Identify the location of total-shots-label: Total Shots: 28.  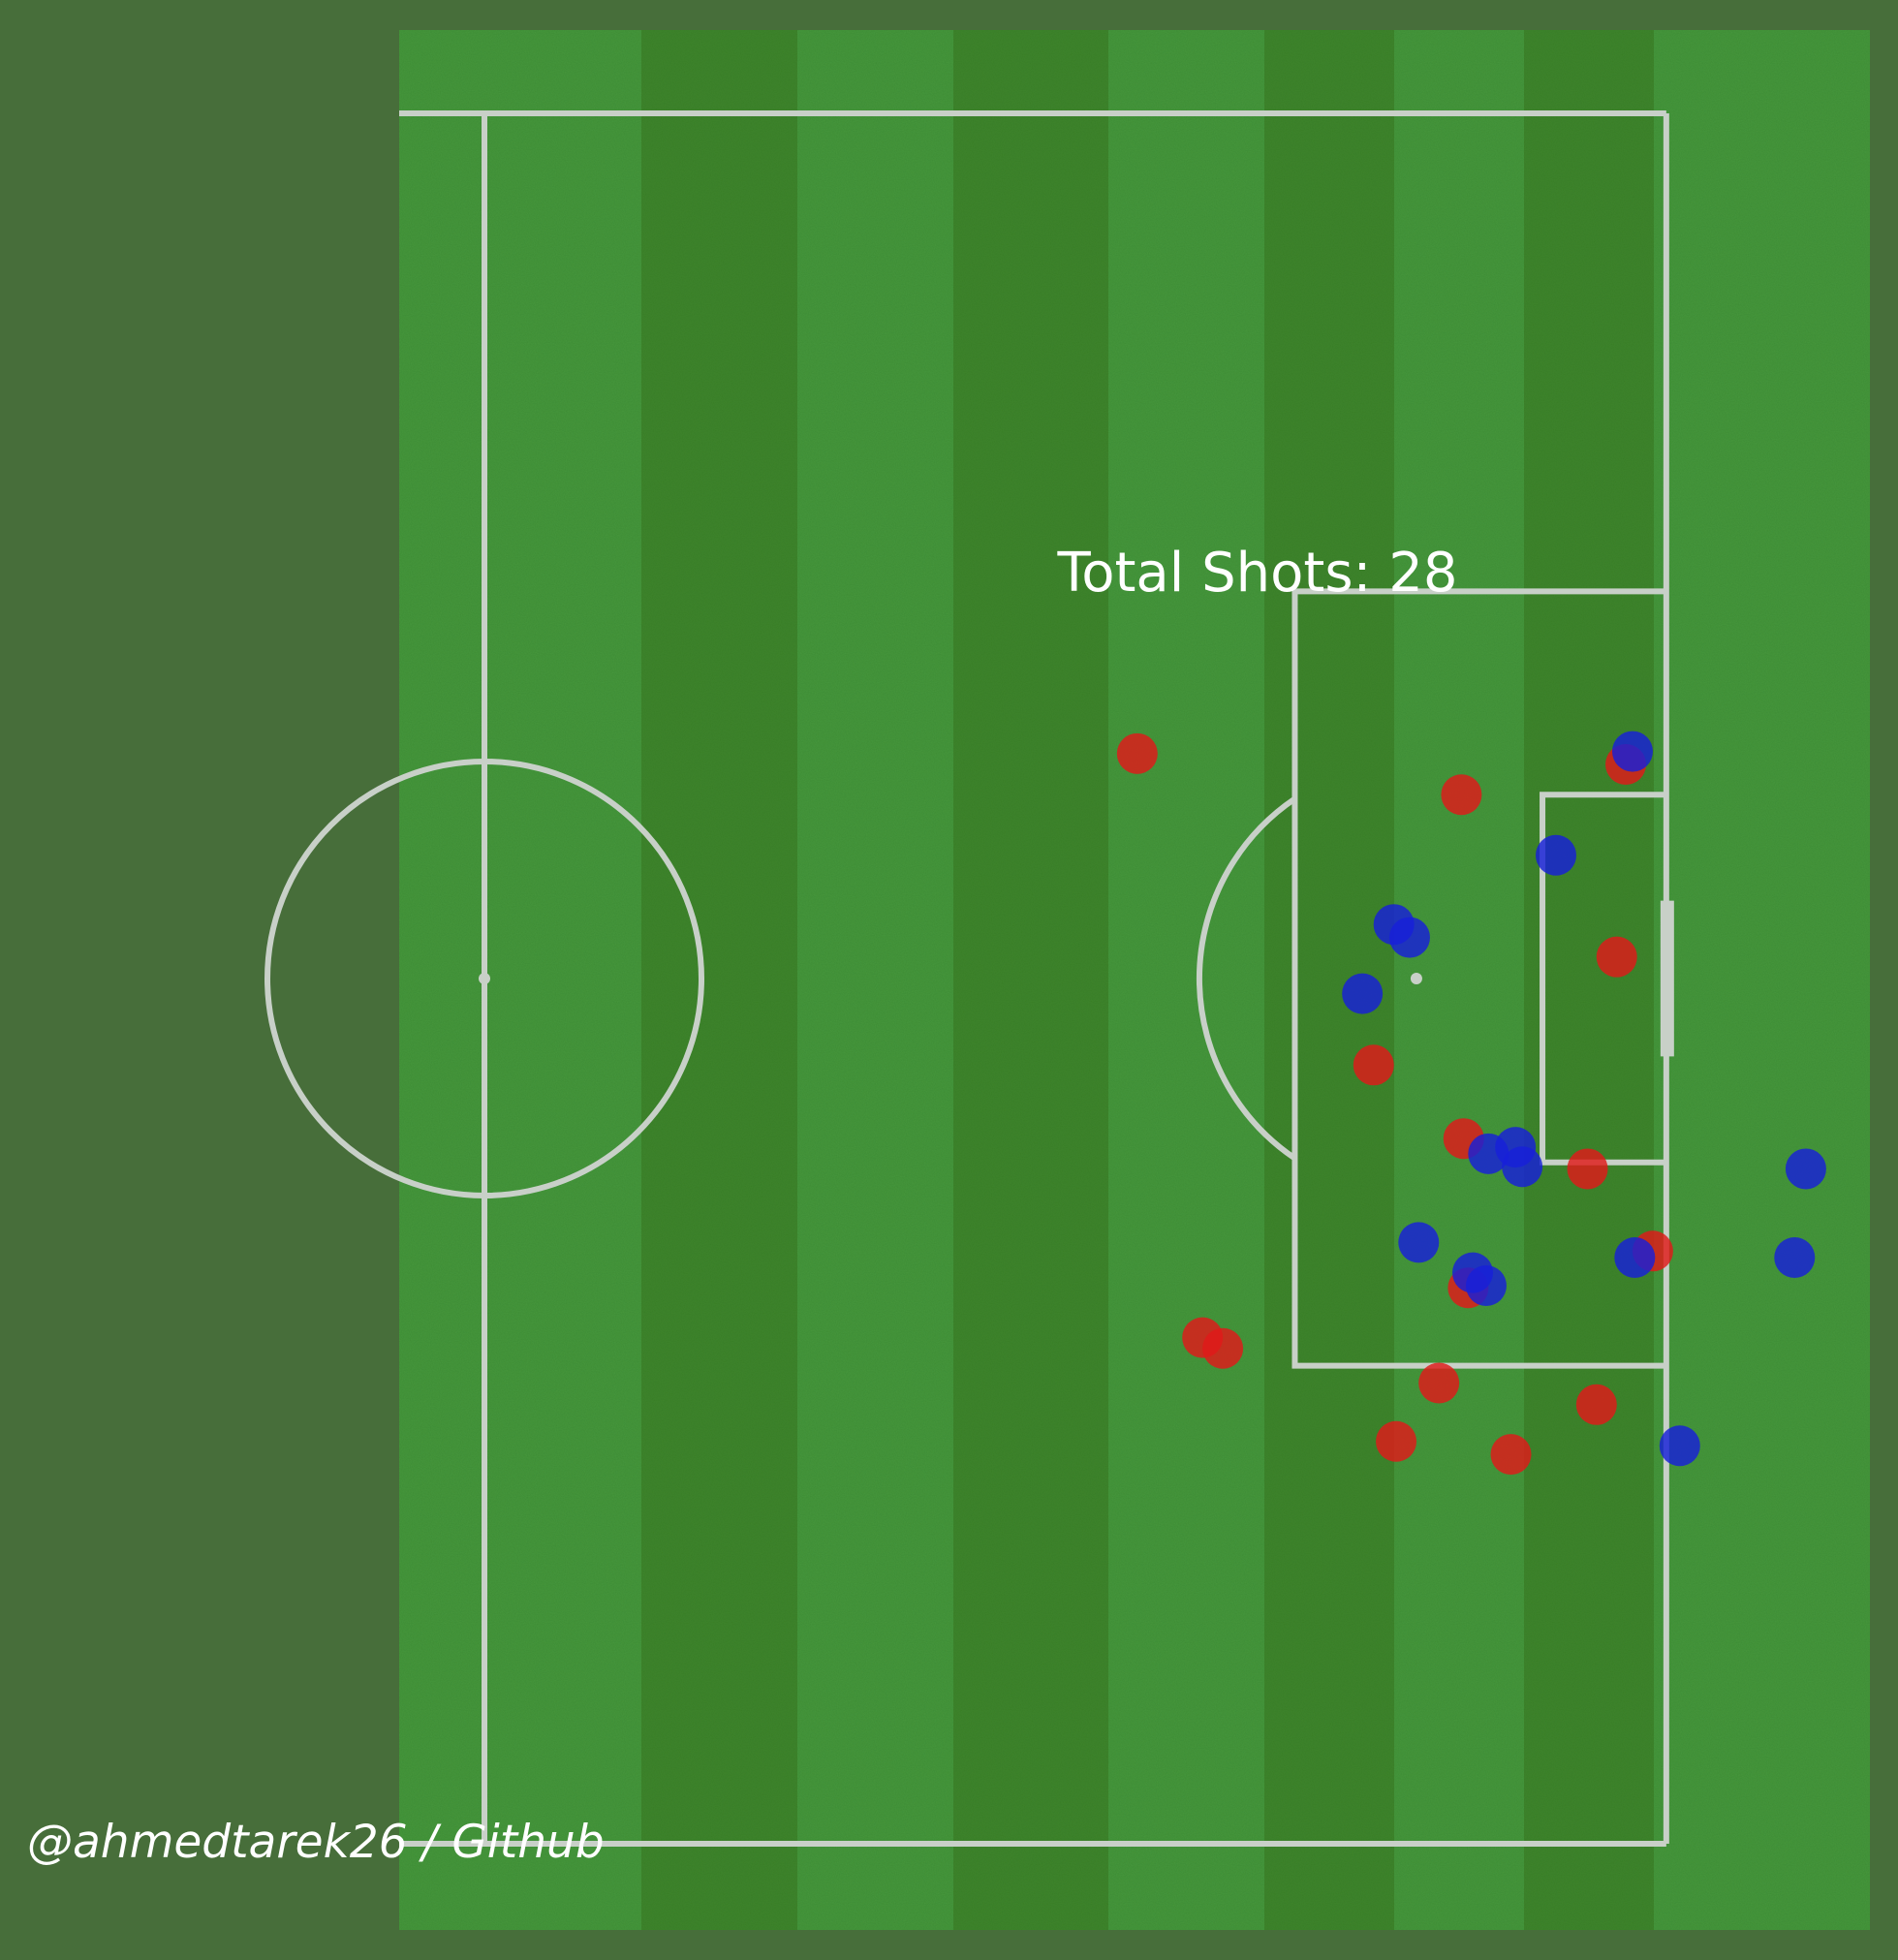
(1257, 573).